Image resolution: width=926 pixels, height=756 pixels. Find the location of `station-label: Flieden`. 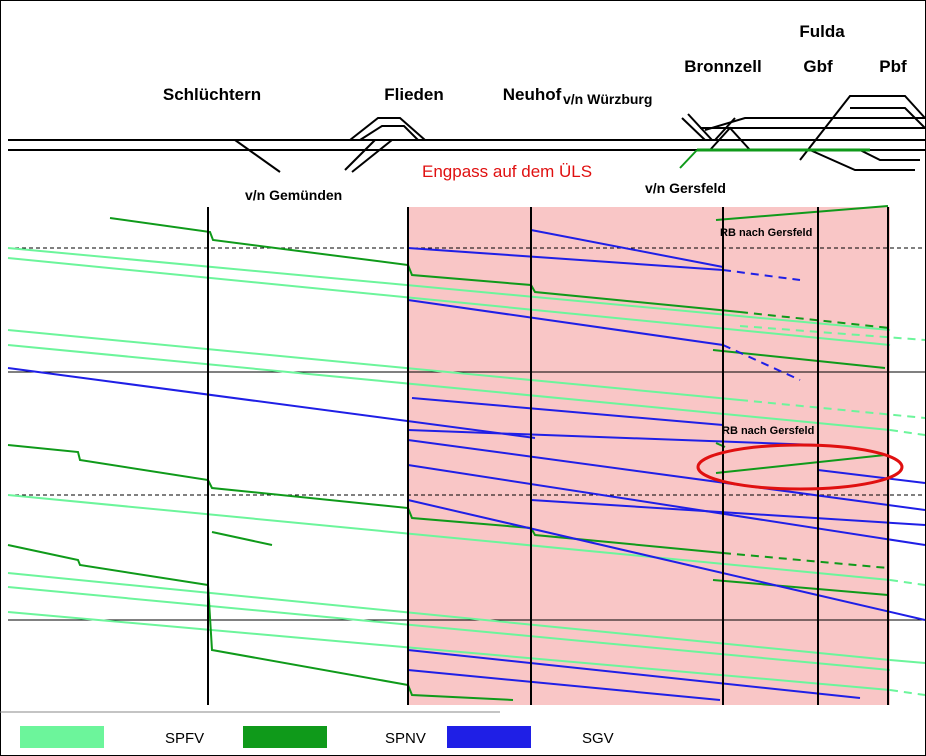

station-label: Flieden is located at coordinates (414, 94).